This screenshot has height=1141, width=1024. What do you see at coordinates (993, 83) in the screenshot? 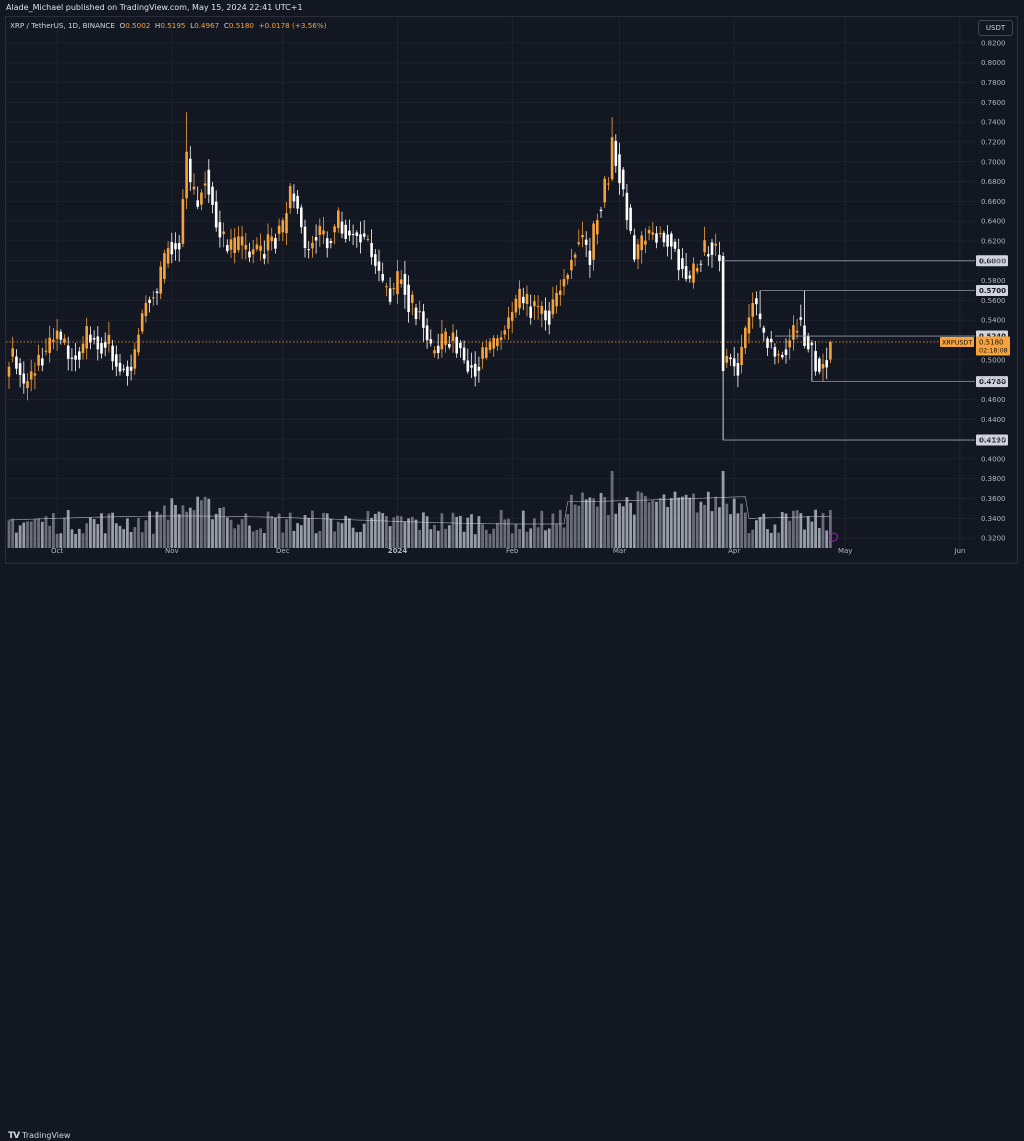
I see `y-axis-tick-label: 0.7800` at bounding box center [993, 83].